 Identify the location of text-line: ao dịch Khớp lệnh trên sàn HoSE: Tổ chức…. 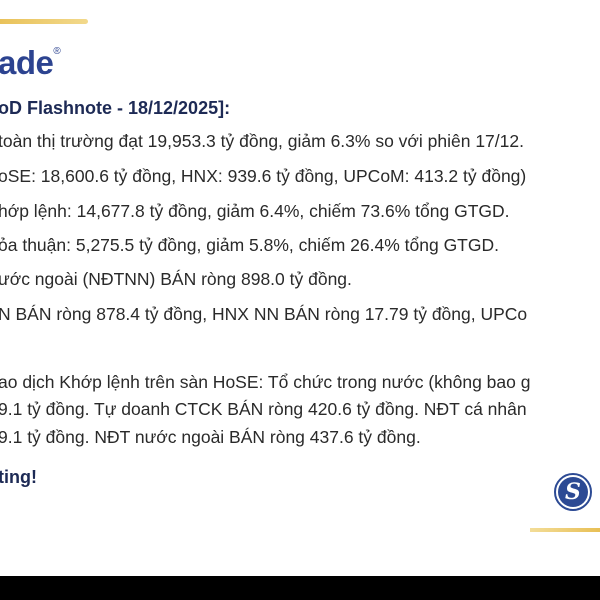
(265, 382).